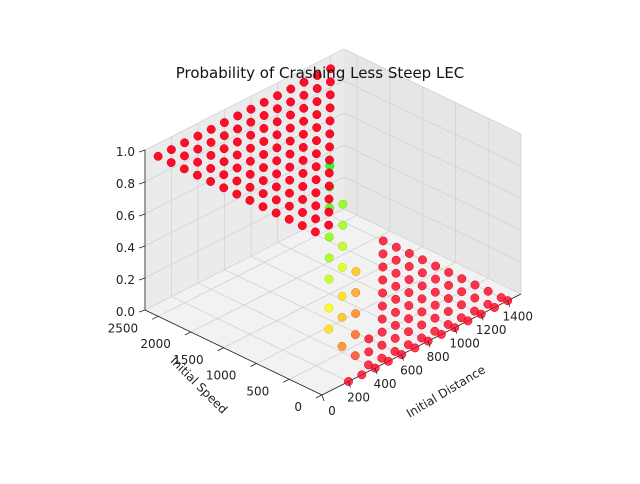  I want to click on x-tick-label: 1000, so click(464, 344).